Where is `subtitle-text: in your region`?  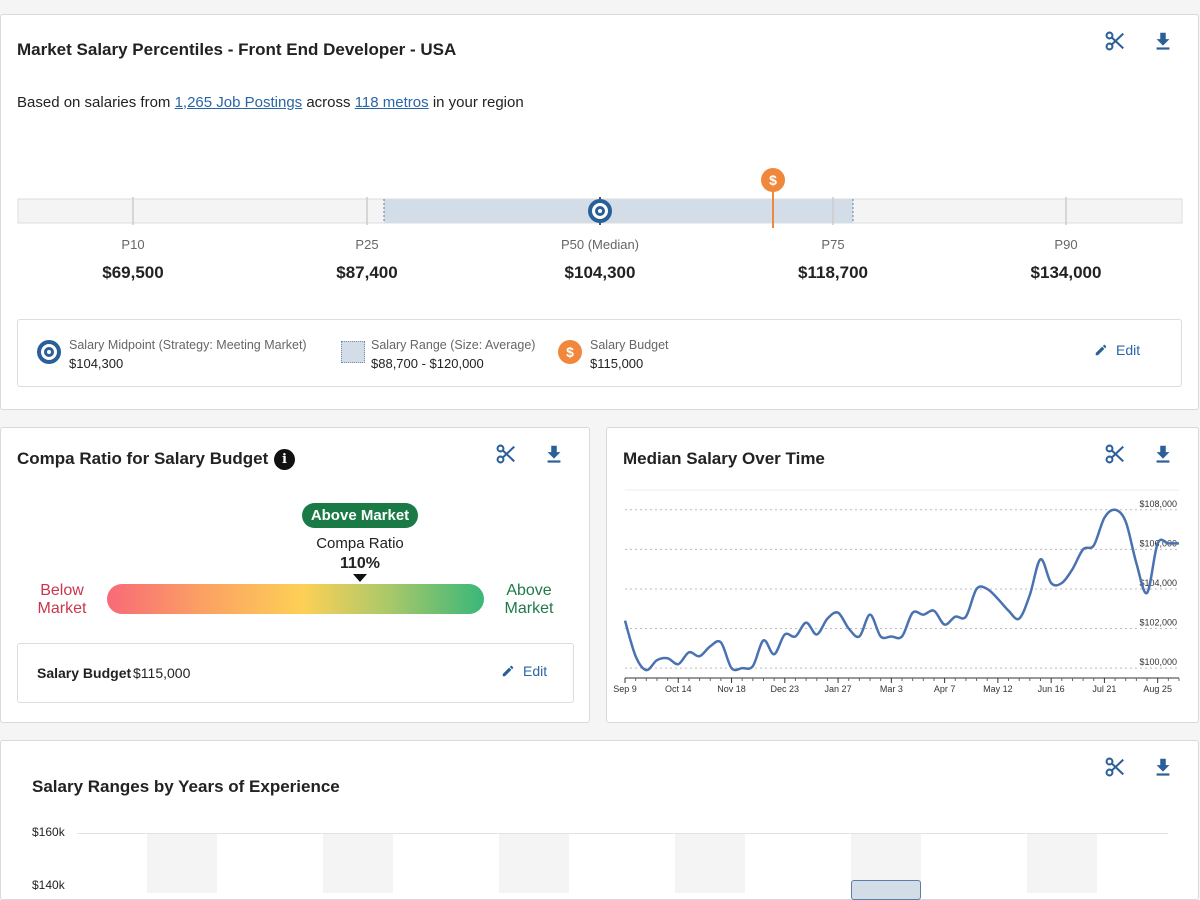
subtitle-text: in your region is located at coordinates (478, 102).